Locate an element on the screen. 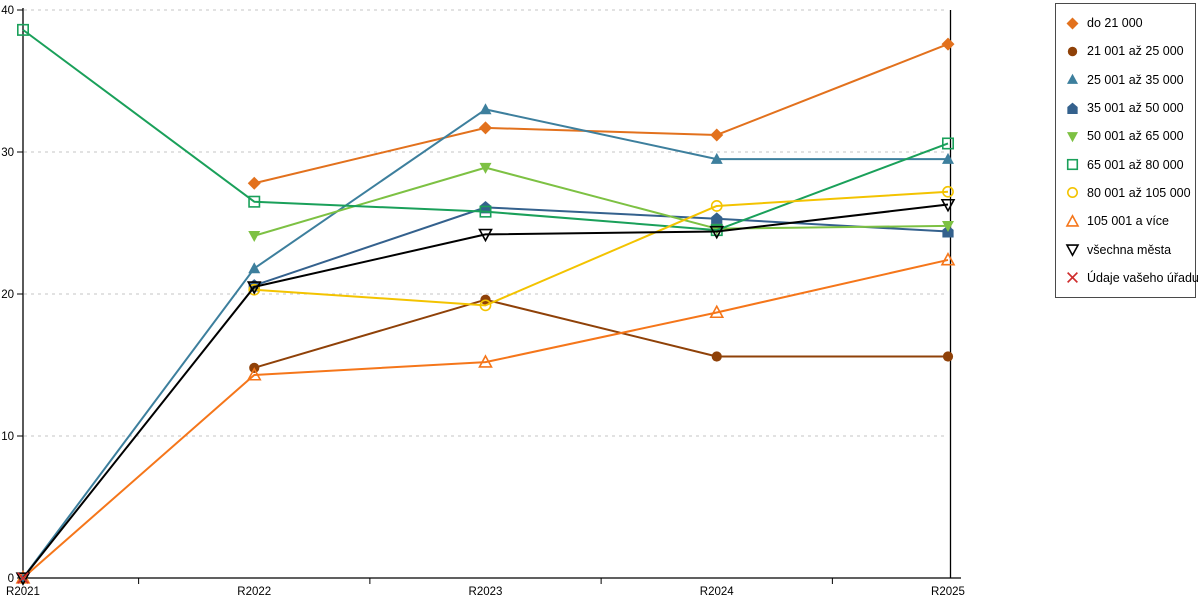 The width and height of the screenshot is (1200, 600). legend-item-udaje-vaseho-uradu: Údaje vašeho úřadu is located at coordinates (1132, 278).